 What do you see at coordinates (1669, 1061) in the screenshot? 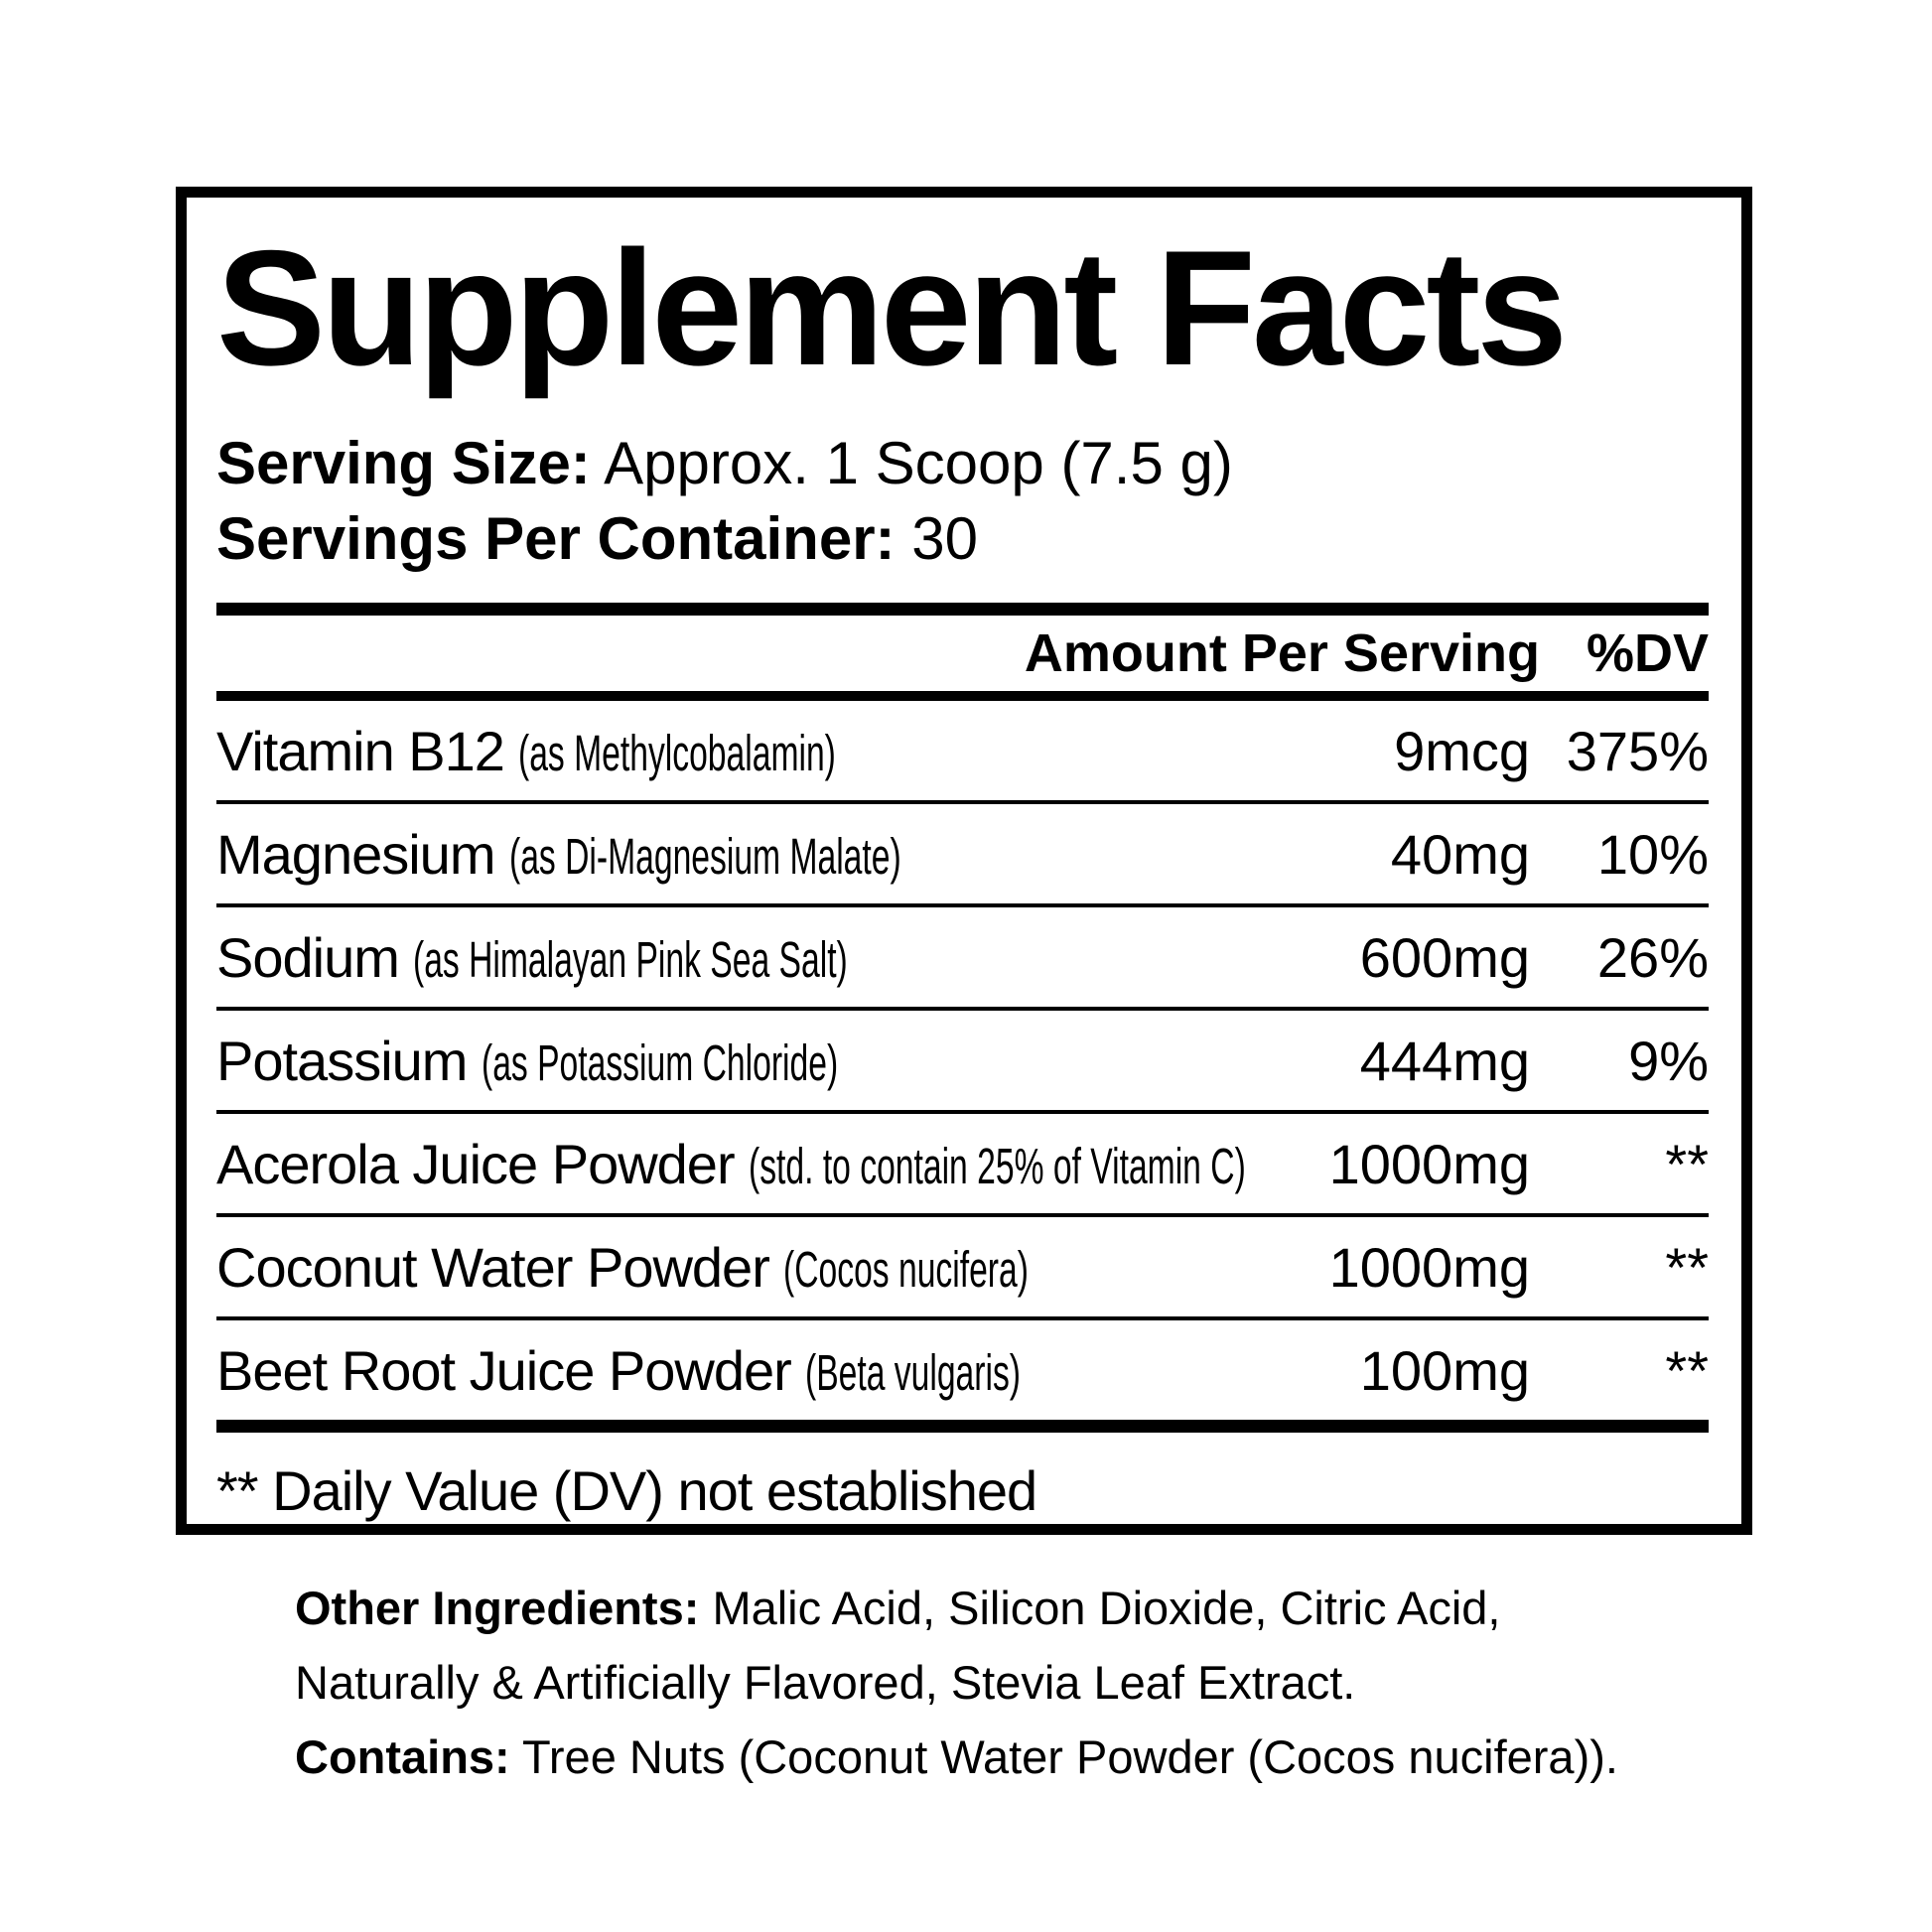
I see `dv-value: 9%` at bounding box center [1669, 1061].